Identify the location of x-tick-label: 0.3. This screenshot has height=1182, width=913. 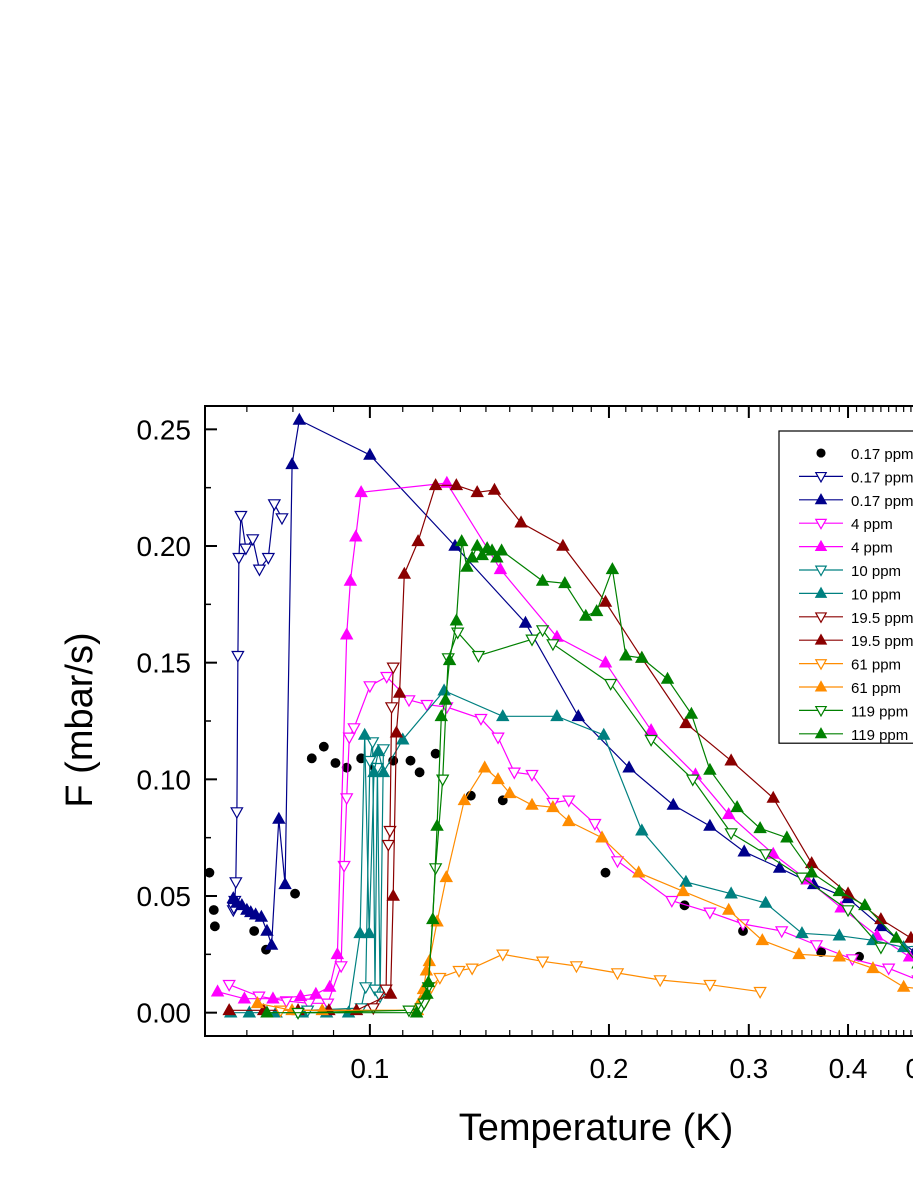
(748, 1068).